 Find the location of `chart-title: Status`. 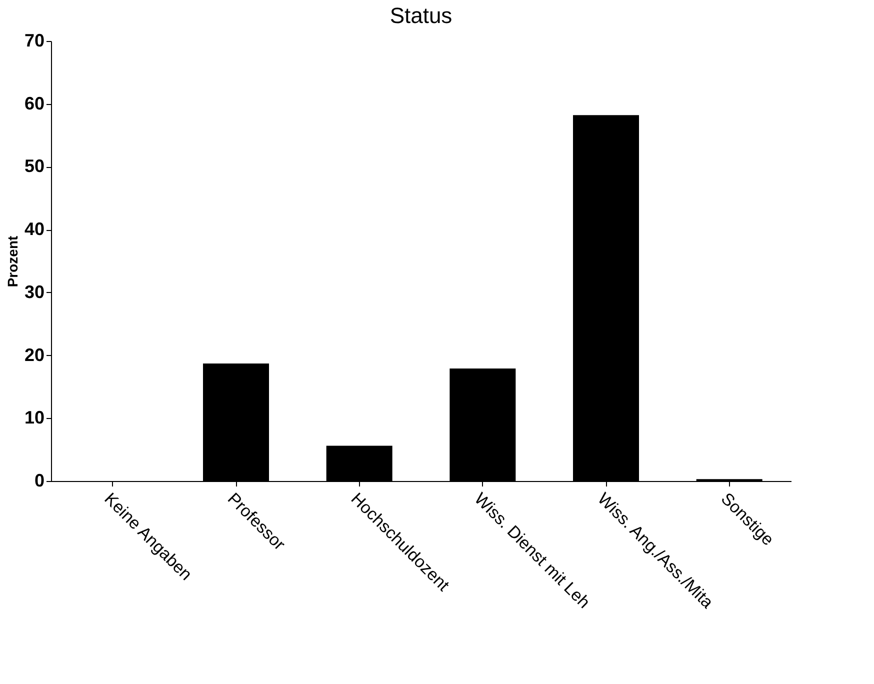

chart-title: Status is located at coordinates (421, 15).